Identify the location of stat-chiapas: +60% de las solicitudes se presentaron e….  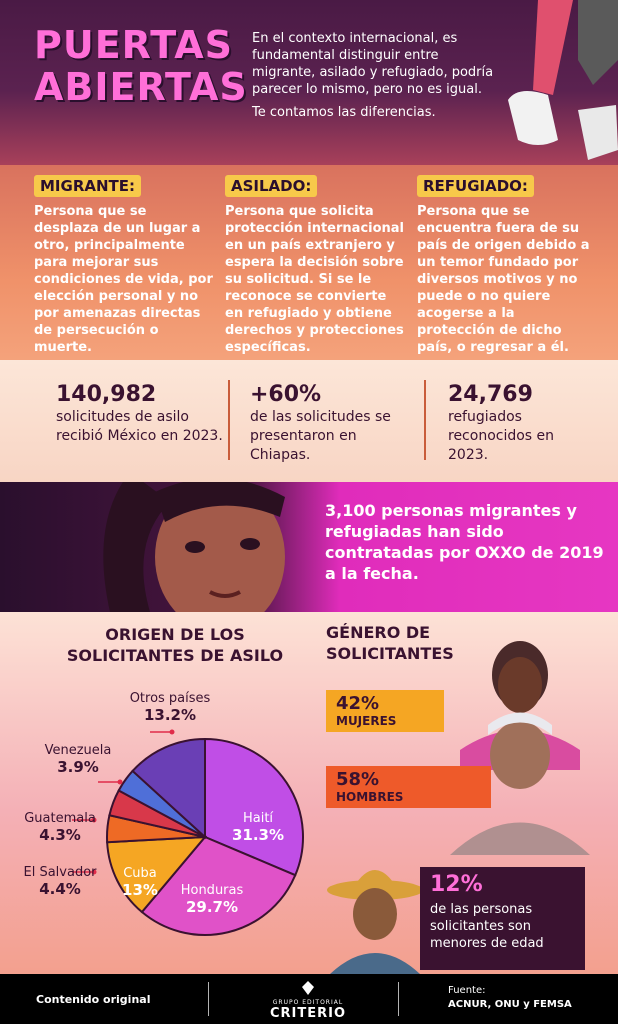
(335, 423).